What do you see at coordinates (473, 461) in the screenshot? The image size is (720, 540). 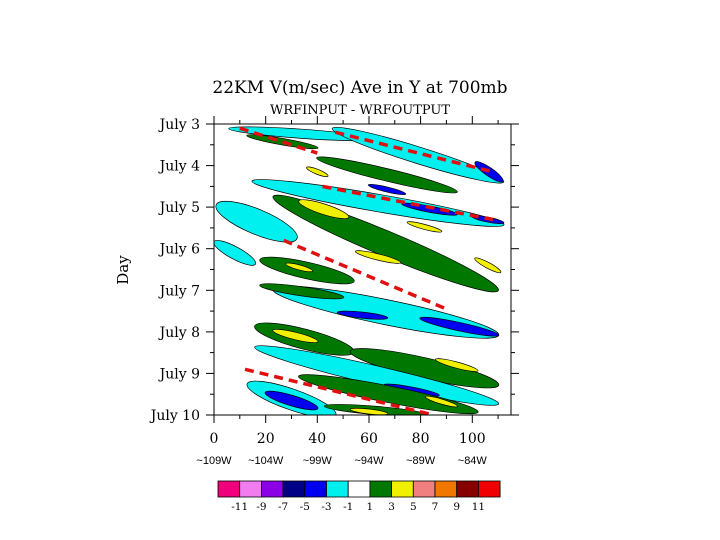 I see `longitude-label: ~84W` at bounding box center [473, 461].